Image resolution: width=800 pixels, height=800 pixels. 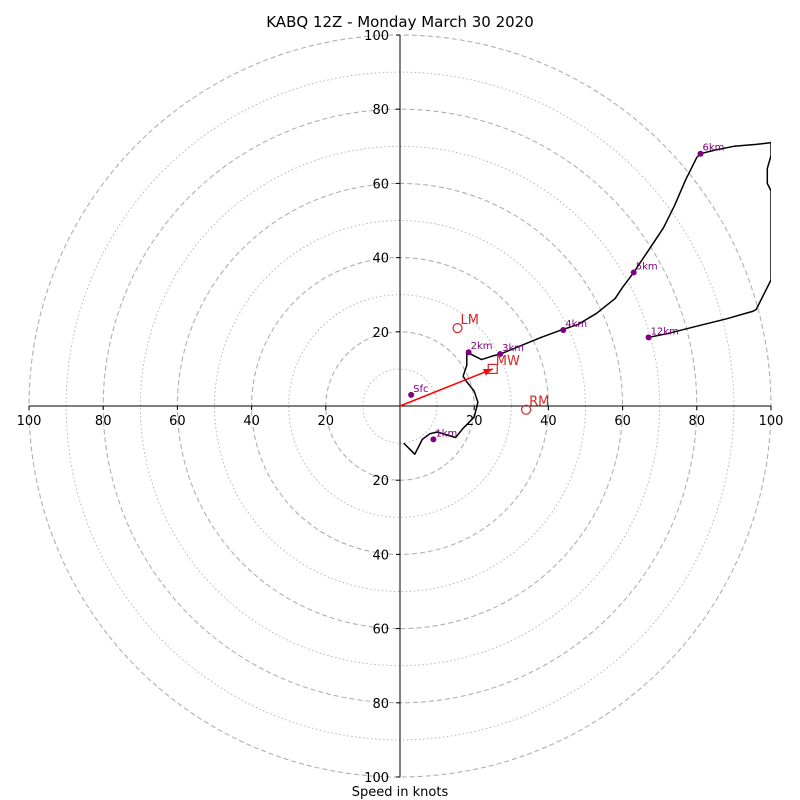 I want to click on x-axis-label: Speed in knots, so click(x=400, y=792).